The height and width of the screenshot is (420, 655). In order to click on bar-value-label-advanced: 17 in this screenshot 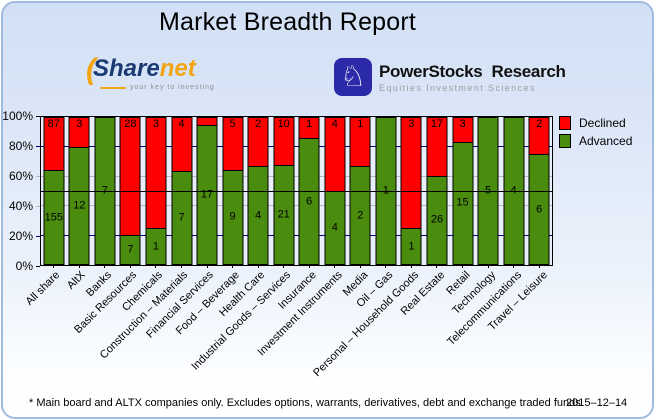, I will do `click(207, 194)`.